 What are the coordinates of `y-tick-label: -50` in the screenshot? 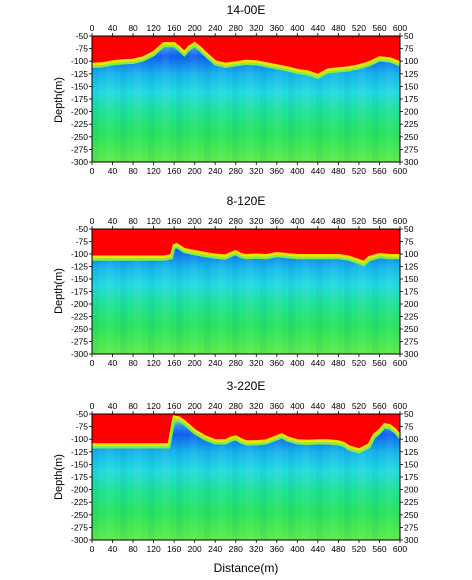 It's located at (82, 414).